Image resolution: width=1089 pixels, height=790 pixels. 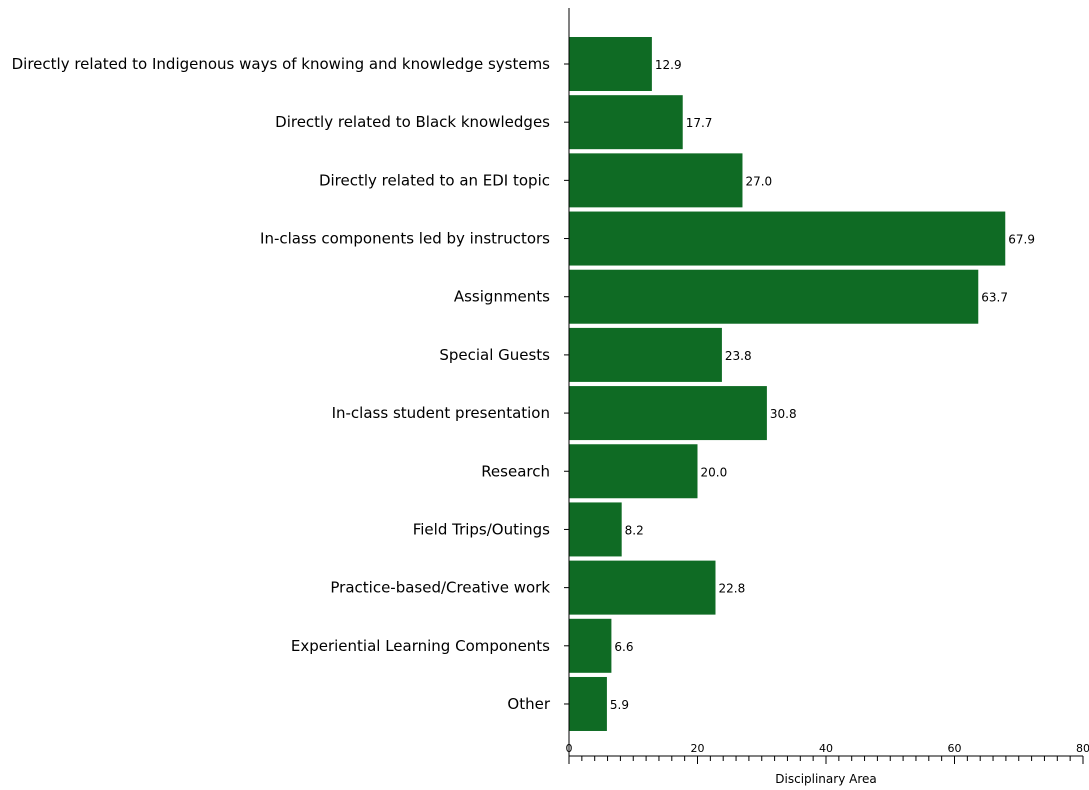 I want to click on category-label: Directly related to Black knowledges, so click(x=412, y=122).